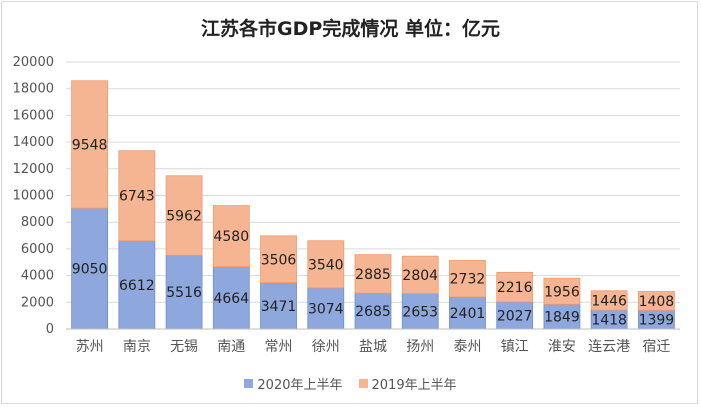 The width and height of the screenshot is (701, 407). What do you see at coordinates (33, 142) in the screenshot?
I see `y-tick-label-7: 14000` at bounding box center [33, 142].